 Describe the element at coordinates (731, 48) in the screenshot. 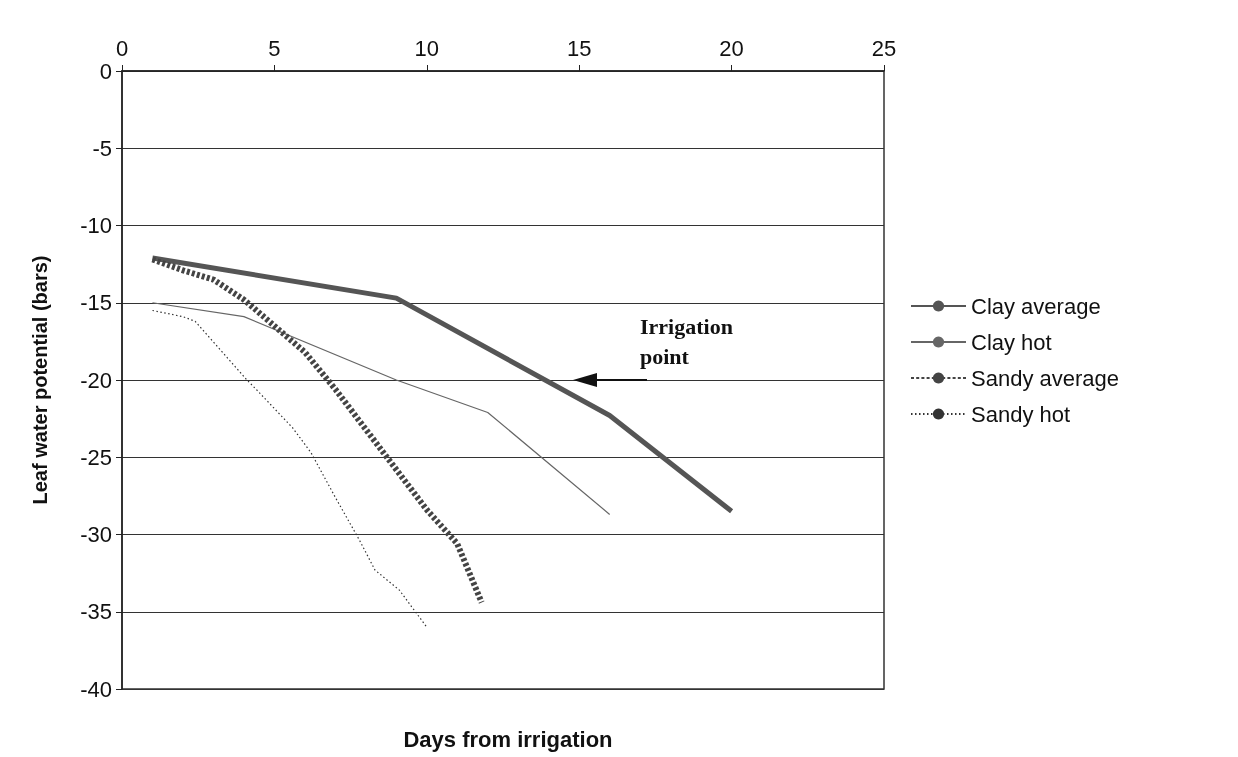

I see `x-tick-label: 20` at that location.